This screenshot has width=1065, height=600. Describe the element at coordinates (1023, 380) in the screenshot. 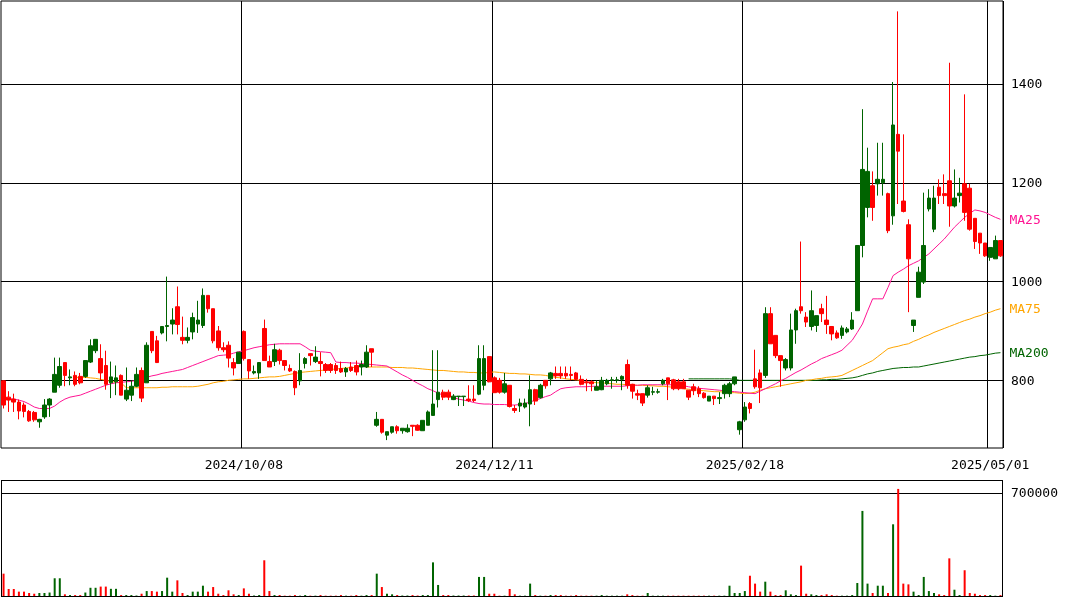

I see `y-tick-label: 800` at that location.